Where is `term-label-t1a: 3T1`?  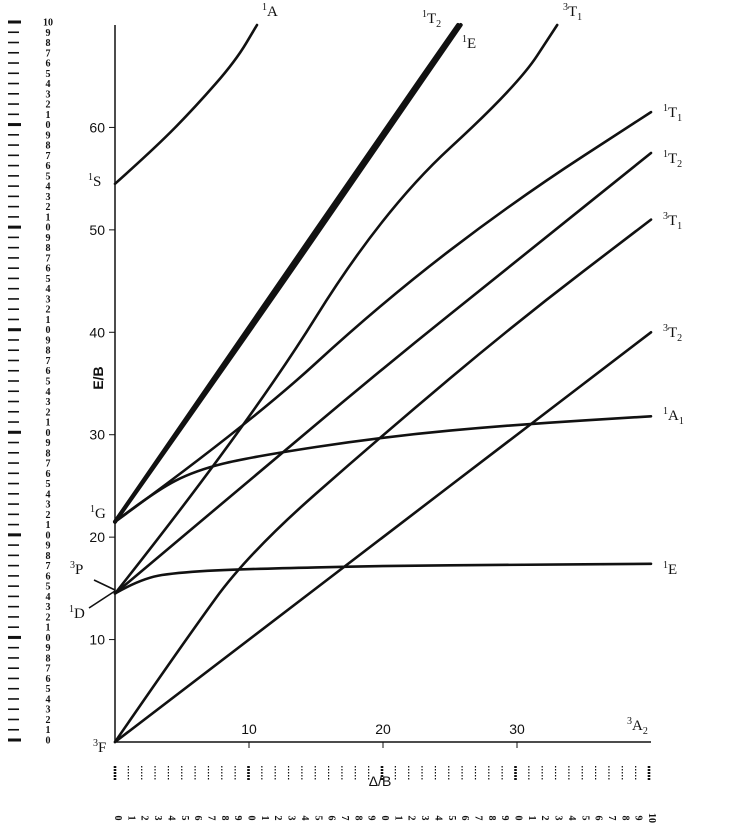 term-label-t1a: 3T1 is located at coordinates (572, 12).